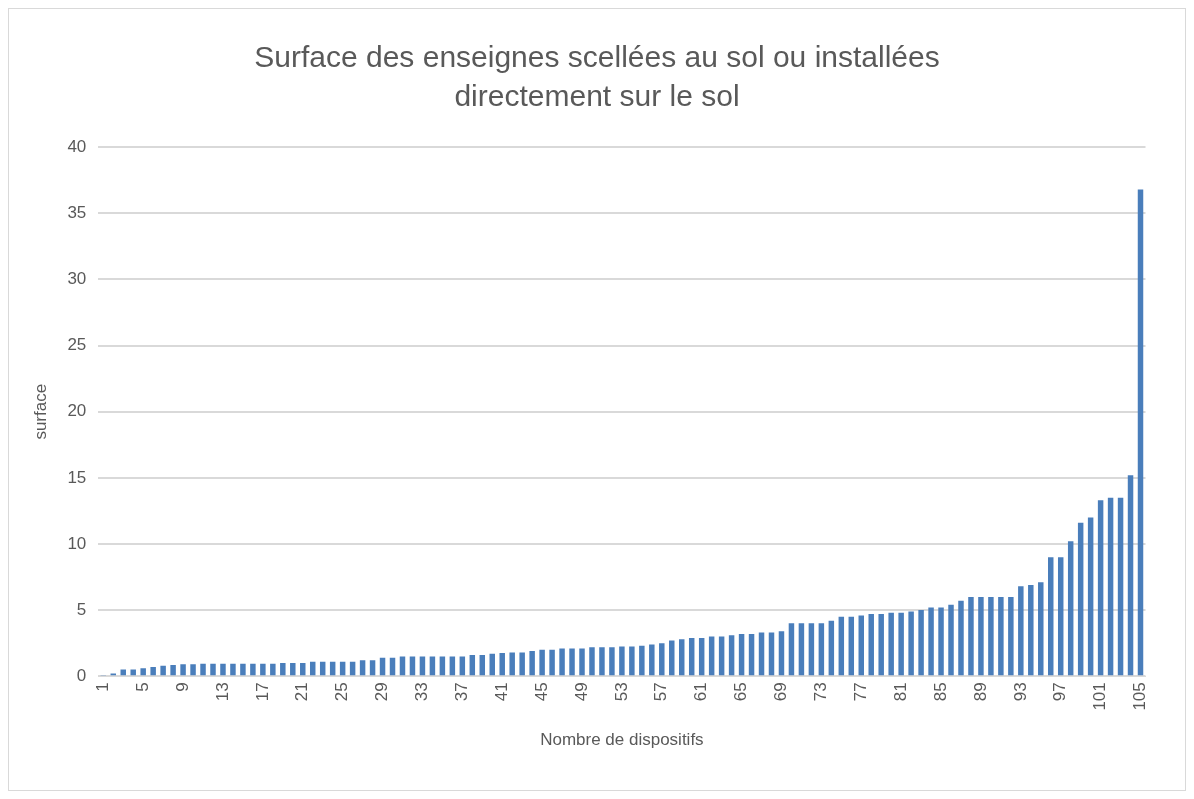 This screenshot has width=1194, height=799. What do you see at coordinates (77, 345) in the screenshot?
I see `y-tick-label: 25` at bounding box center [77, 345].